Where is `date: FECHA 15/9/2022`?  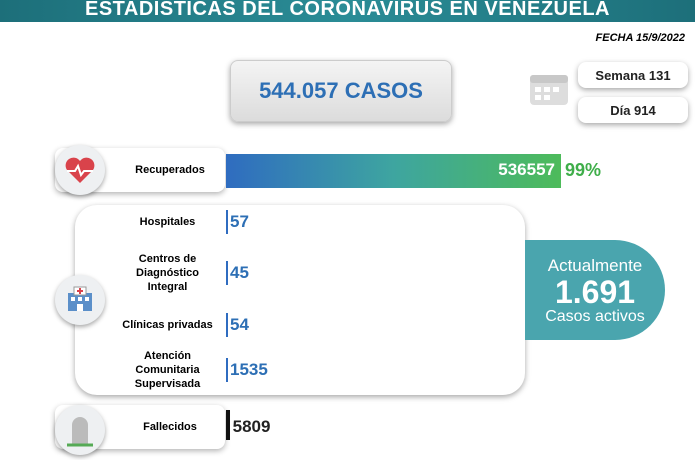 date: FECHA 15/9/2022 is located at coordinates (640, 38).